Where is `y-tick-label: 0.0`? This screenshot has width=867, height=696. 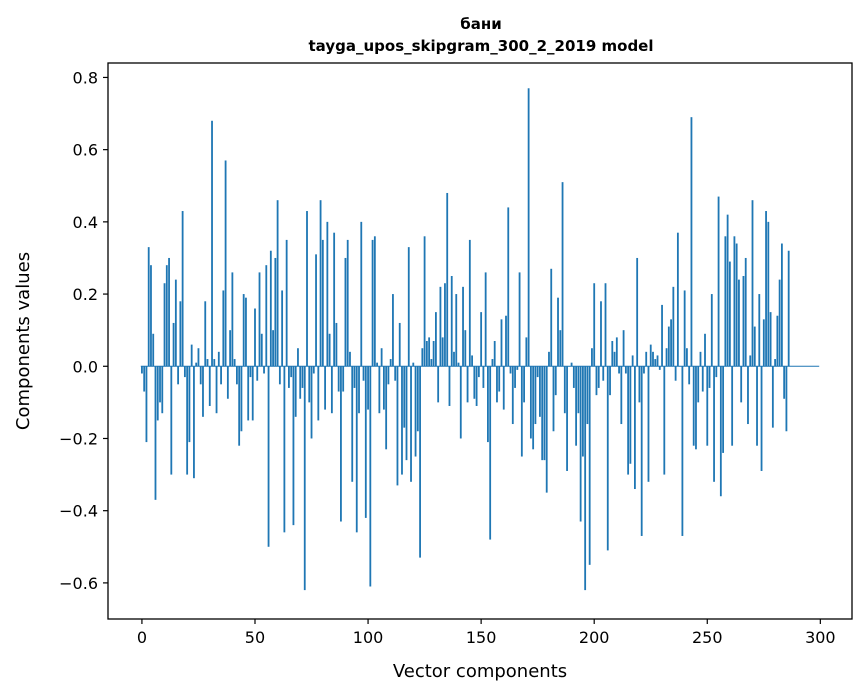 y-tick-label: 0.0 is located at coordinates (85, 366).